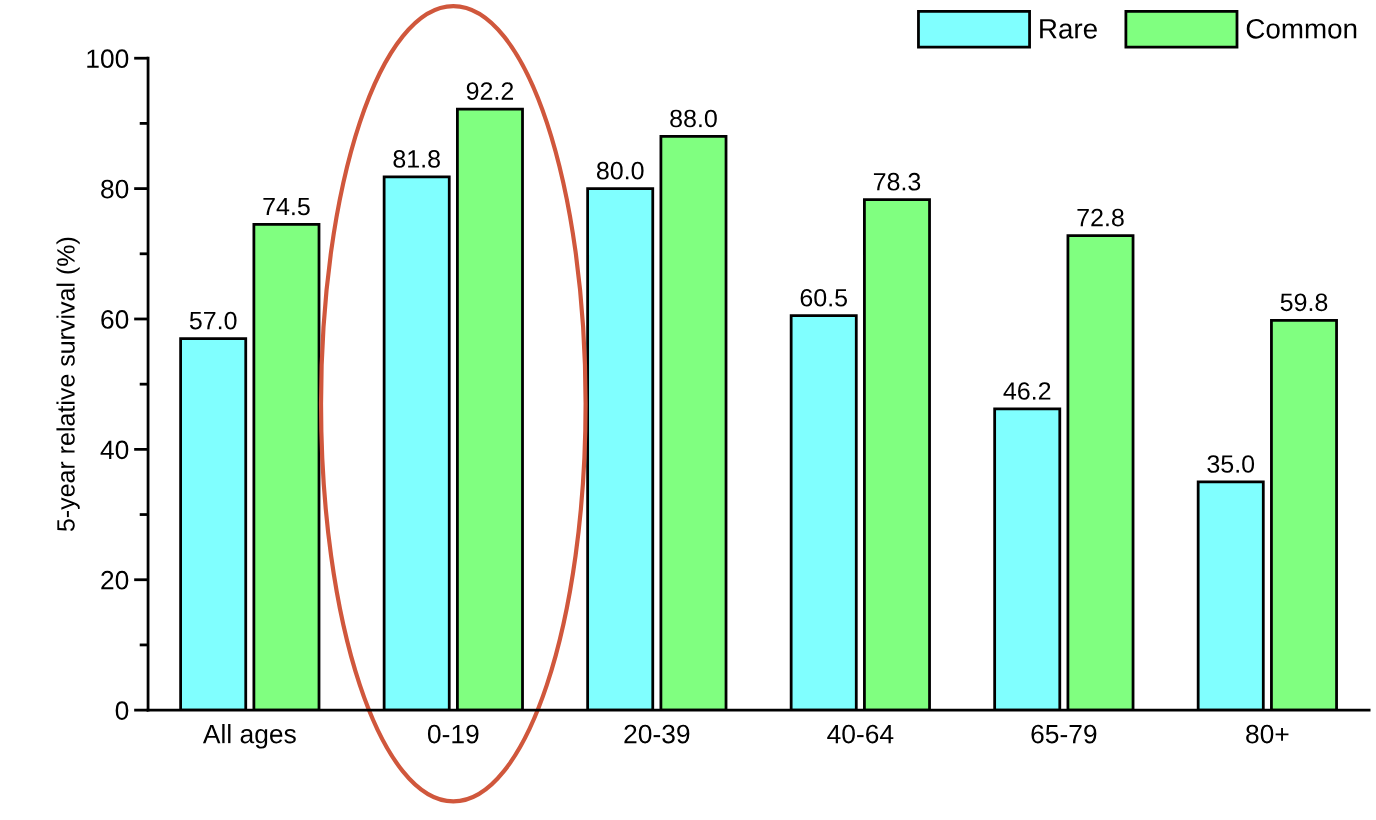  What do you see at coordinates (657, 734) in the screenshot?
I see `x-tick-label: 20-39` at bounding box center [657, 734].